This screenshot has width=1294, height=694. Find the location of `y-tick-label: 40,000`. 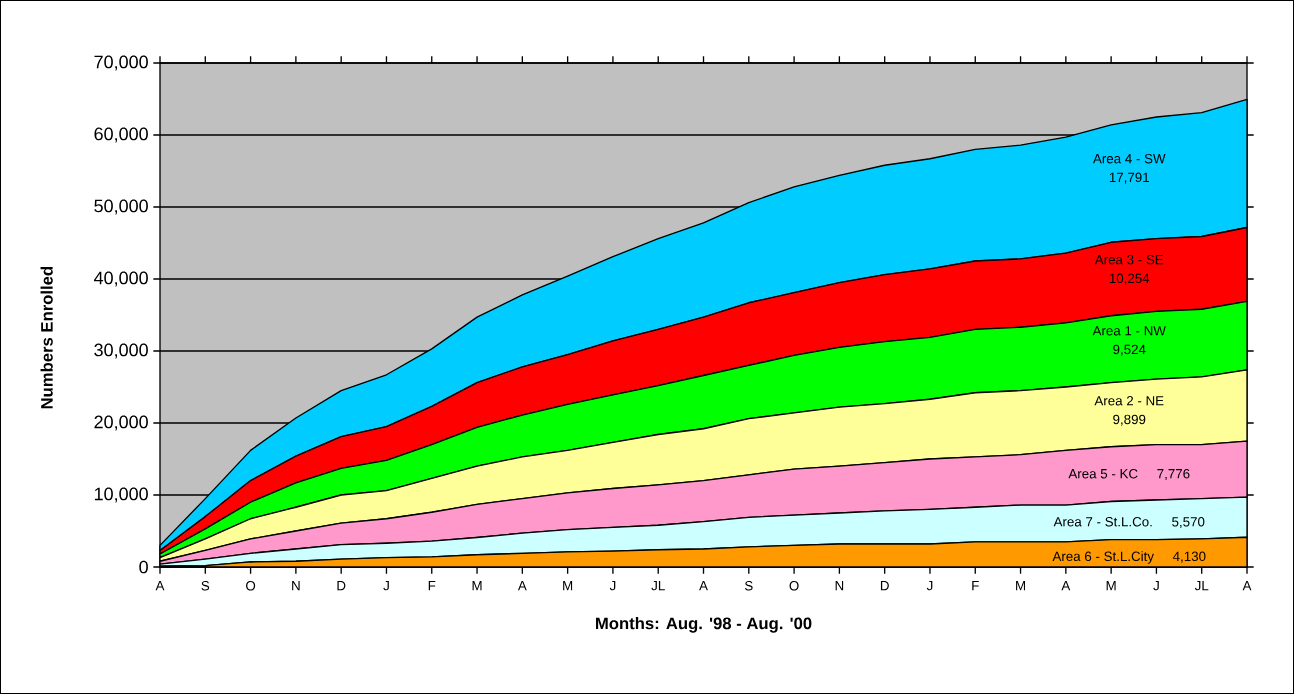

y-tick-label: 40,000 is located at coordinates (120, 279).